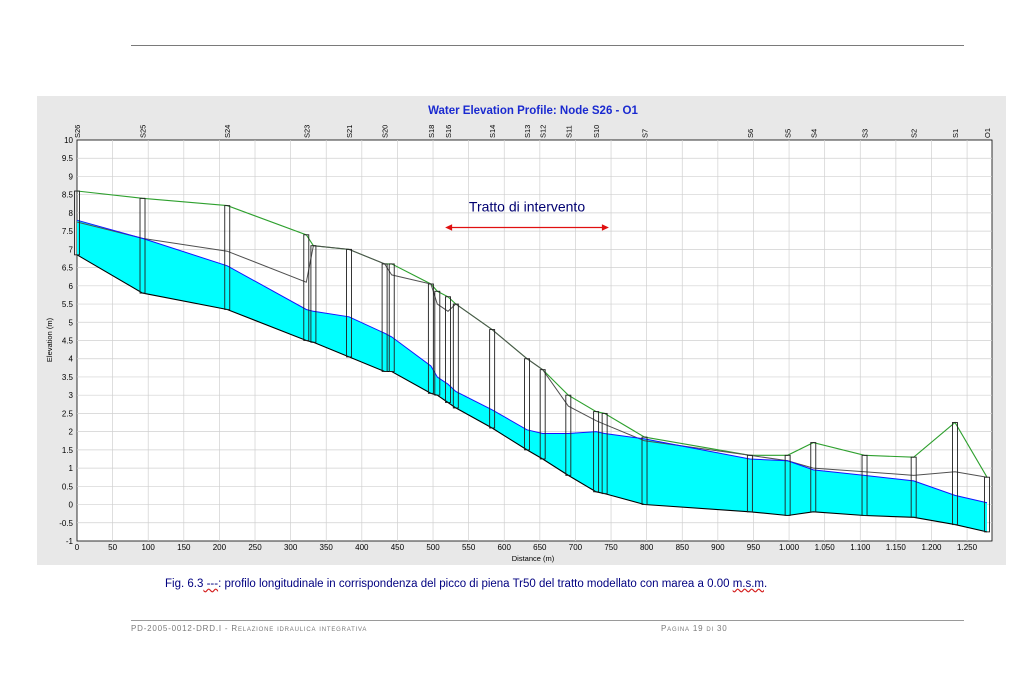 The image size is (1019, 679). I want to click on y-tick-label: 4, so click(71, 359).